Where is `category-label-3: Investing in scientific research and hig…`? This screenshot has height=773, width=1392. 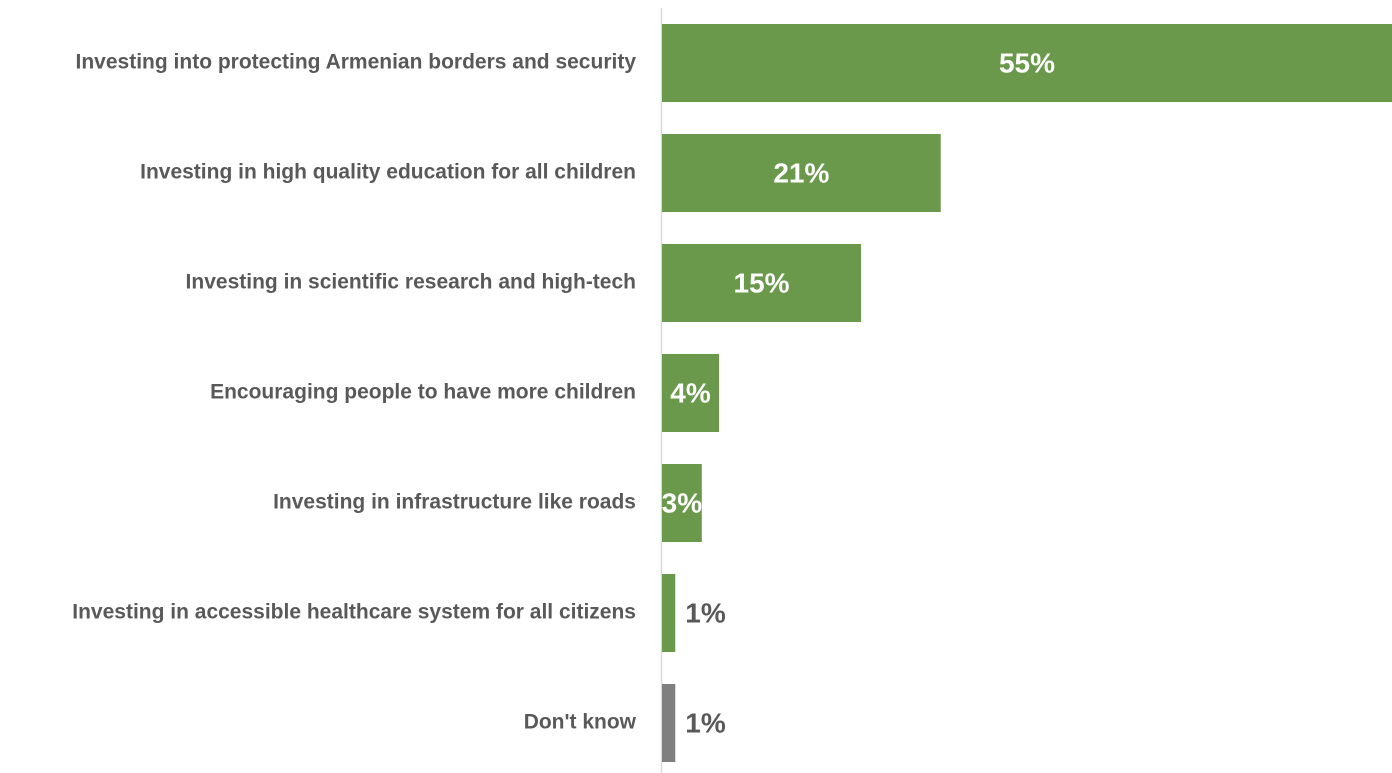 category-label-3: Investing in scientific research and hig… is located at coordinates (411, 282).